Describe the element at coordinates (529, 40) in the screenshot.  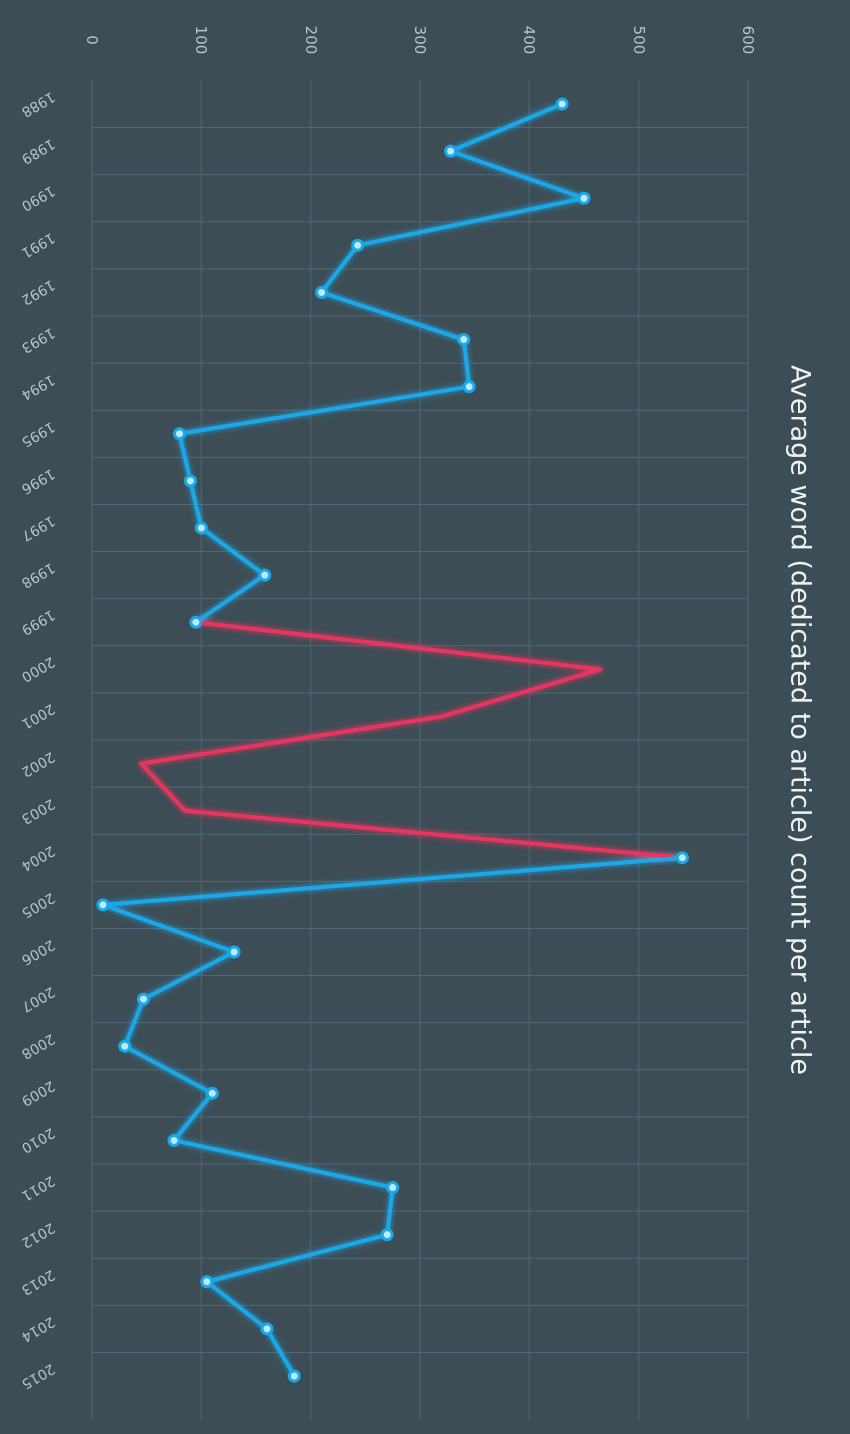
I see `y-tick-label: 400` at that location.